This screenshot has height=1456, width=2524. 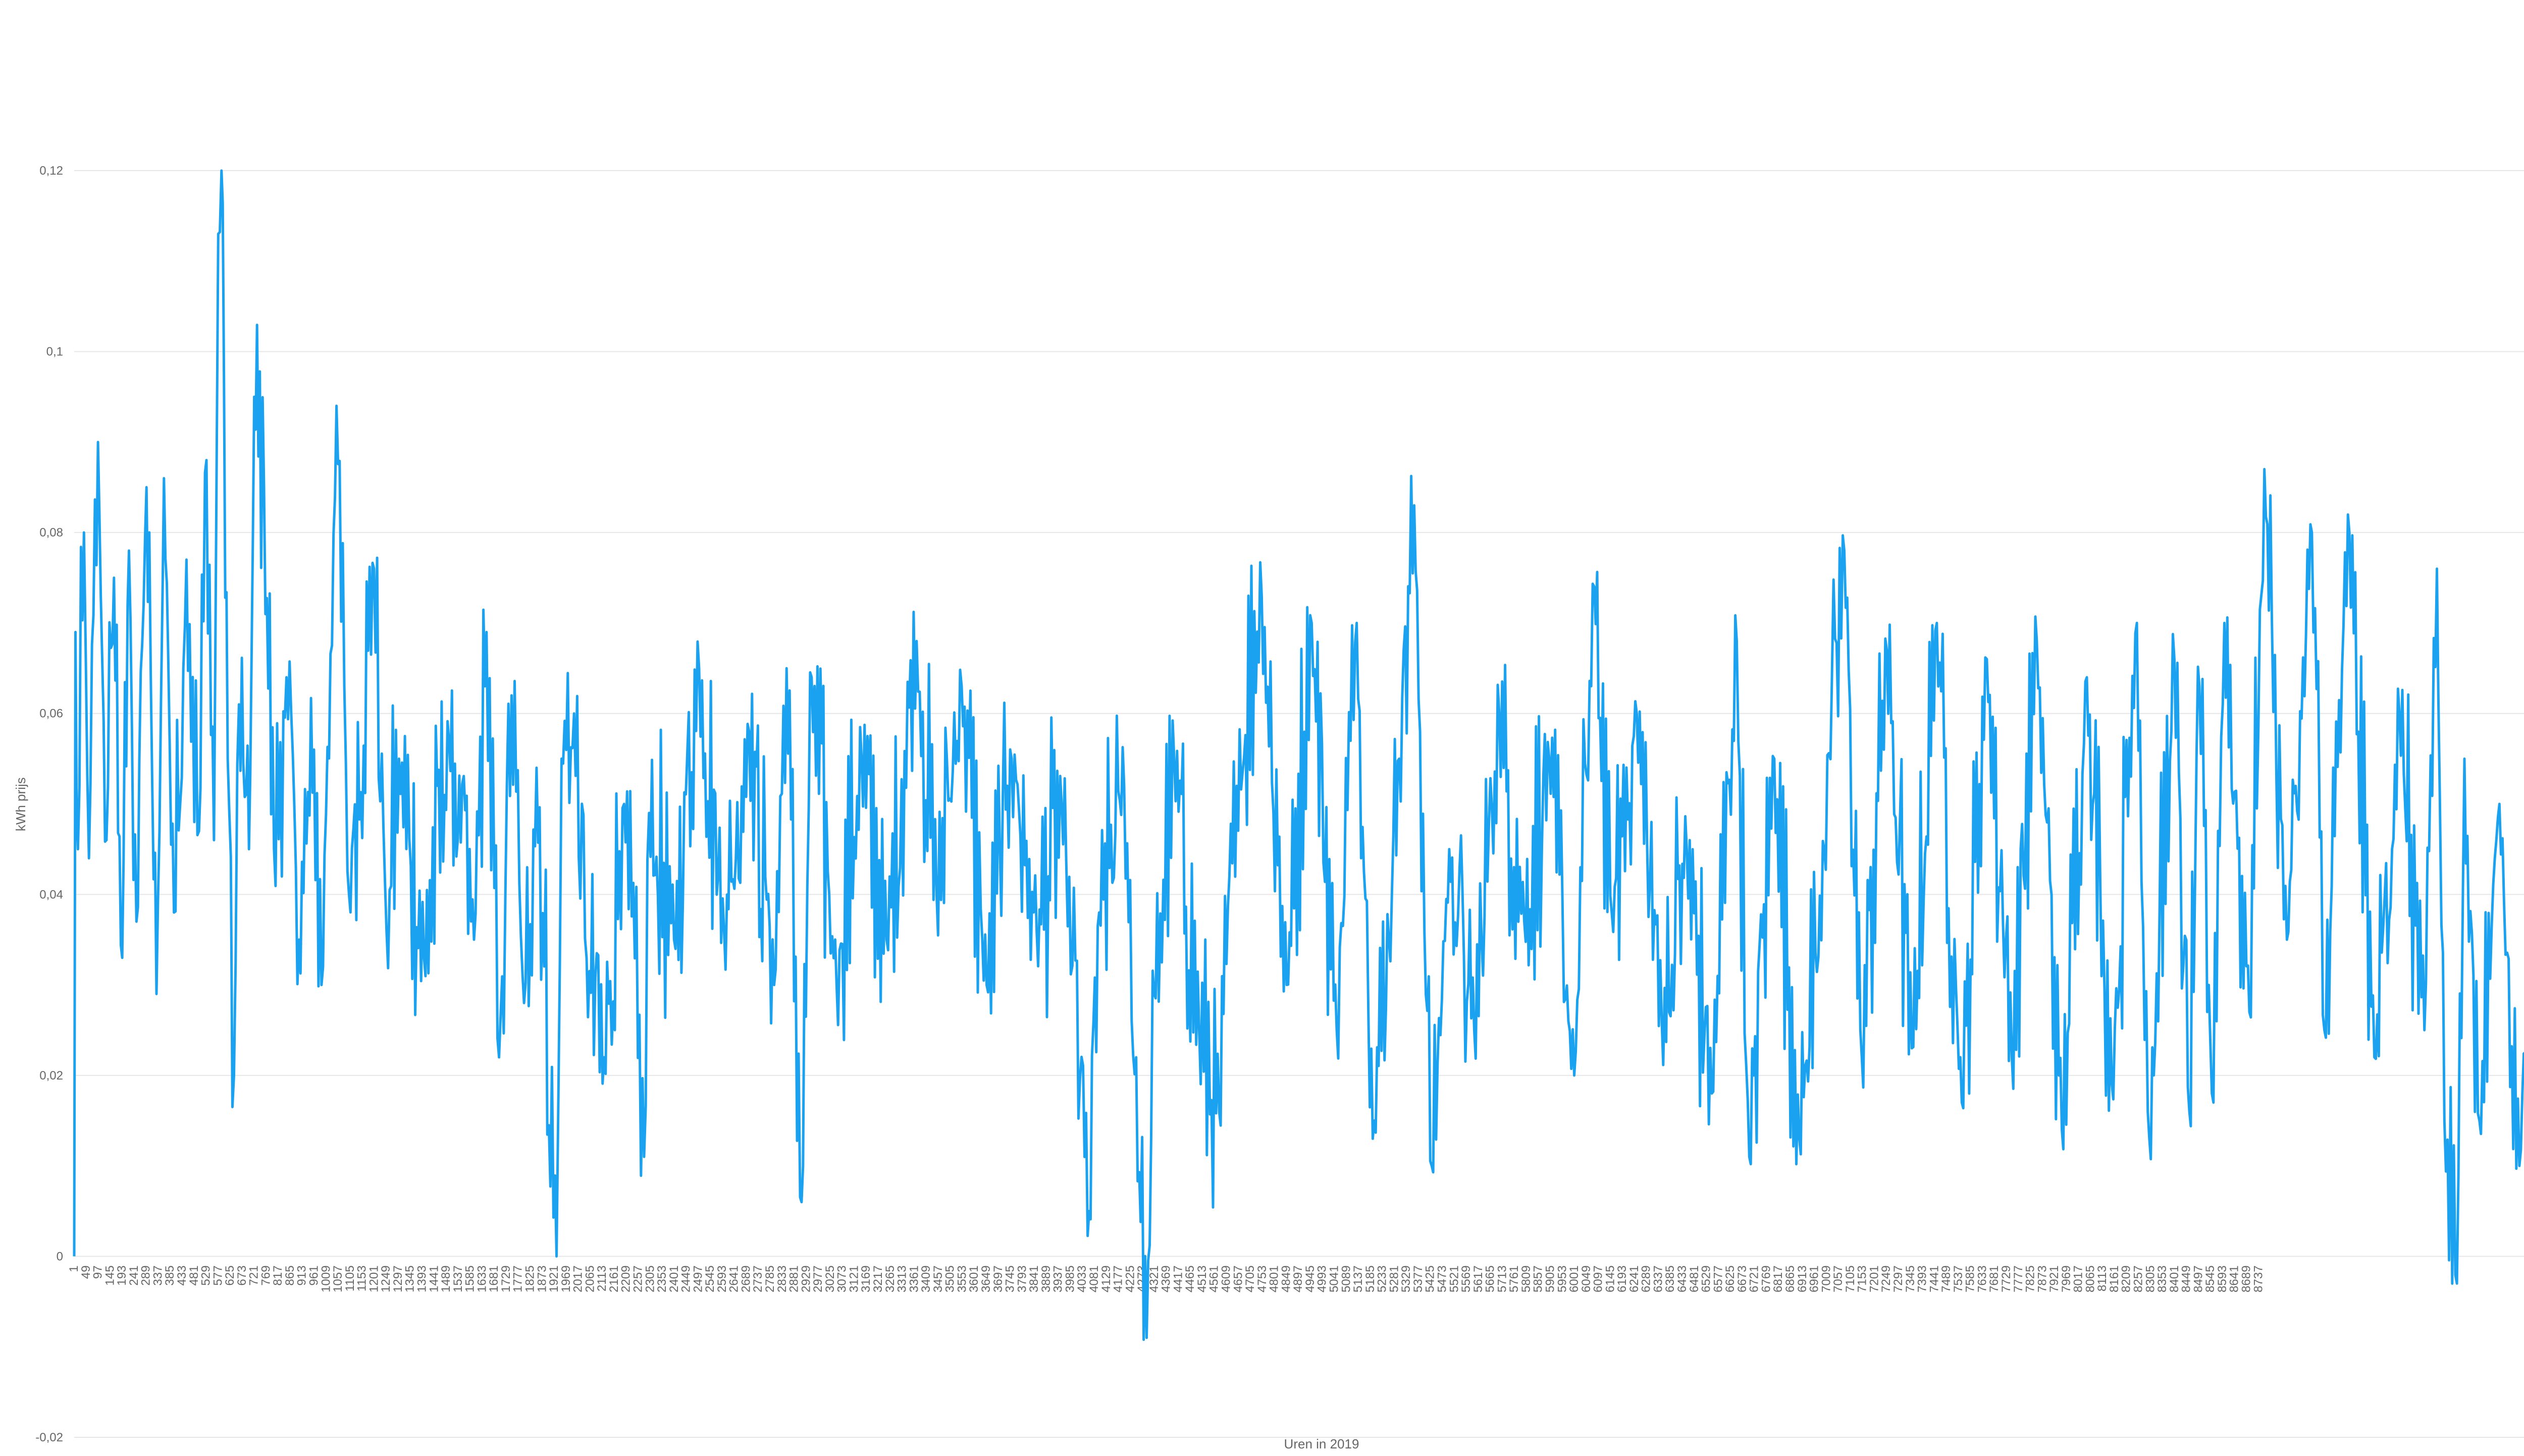 What do you see at coordinates (1923, 1279) in the screenshot?
I see `x-tick-label: 7393` at bounding box center [1923, 1279].